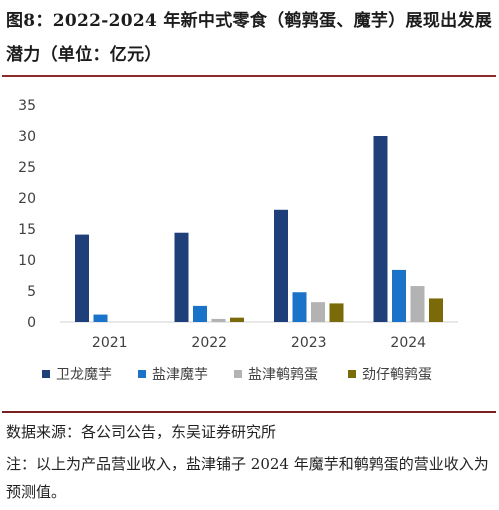  What do you see at coordinates (249, 412) in the screenshot?
I see `bottom-rule` at bounding box center [249, 412].